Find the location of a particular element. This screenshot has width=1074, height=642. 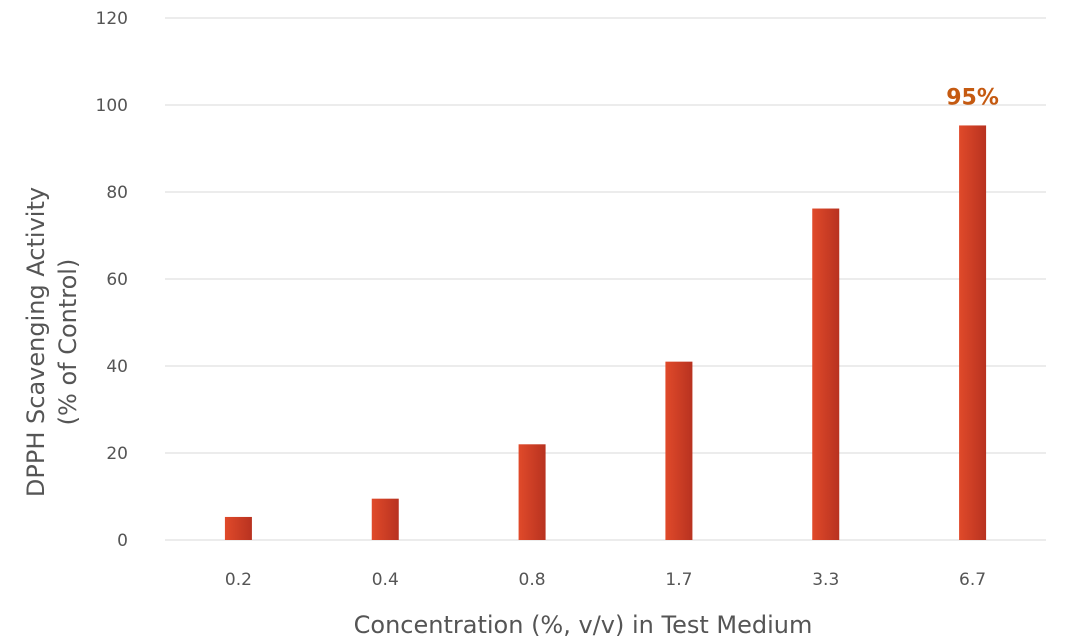

data-label-bar-6.7: 95% is located at coordinates (972, 97).